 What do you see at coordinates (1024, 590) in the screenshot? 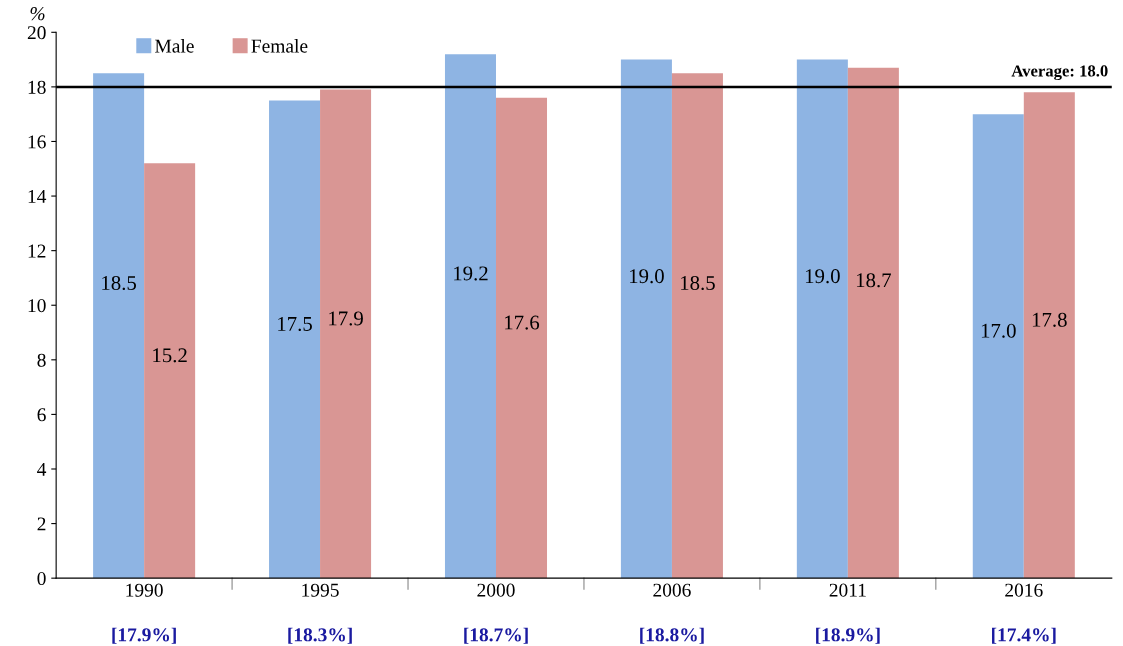
I see `x-tick-label: 2016` at bounding box center [1024, 590].